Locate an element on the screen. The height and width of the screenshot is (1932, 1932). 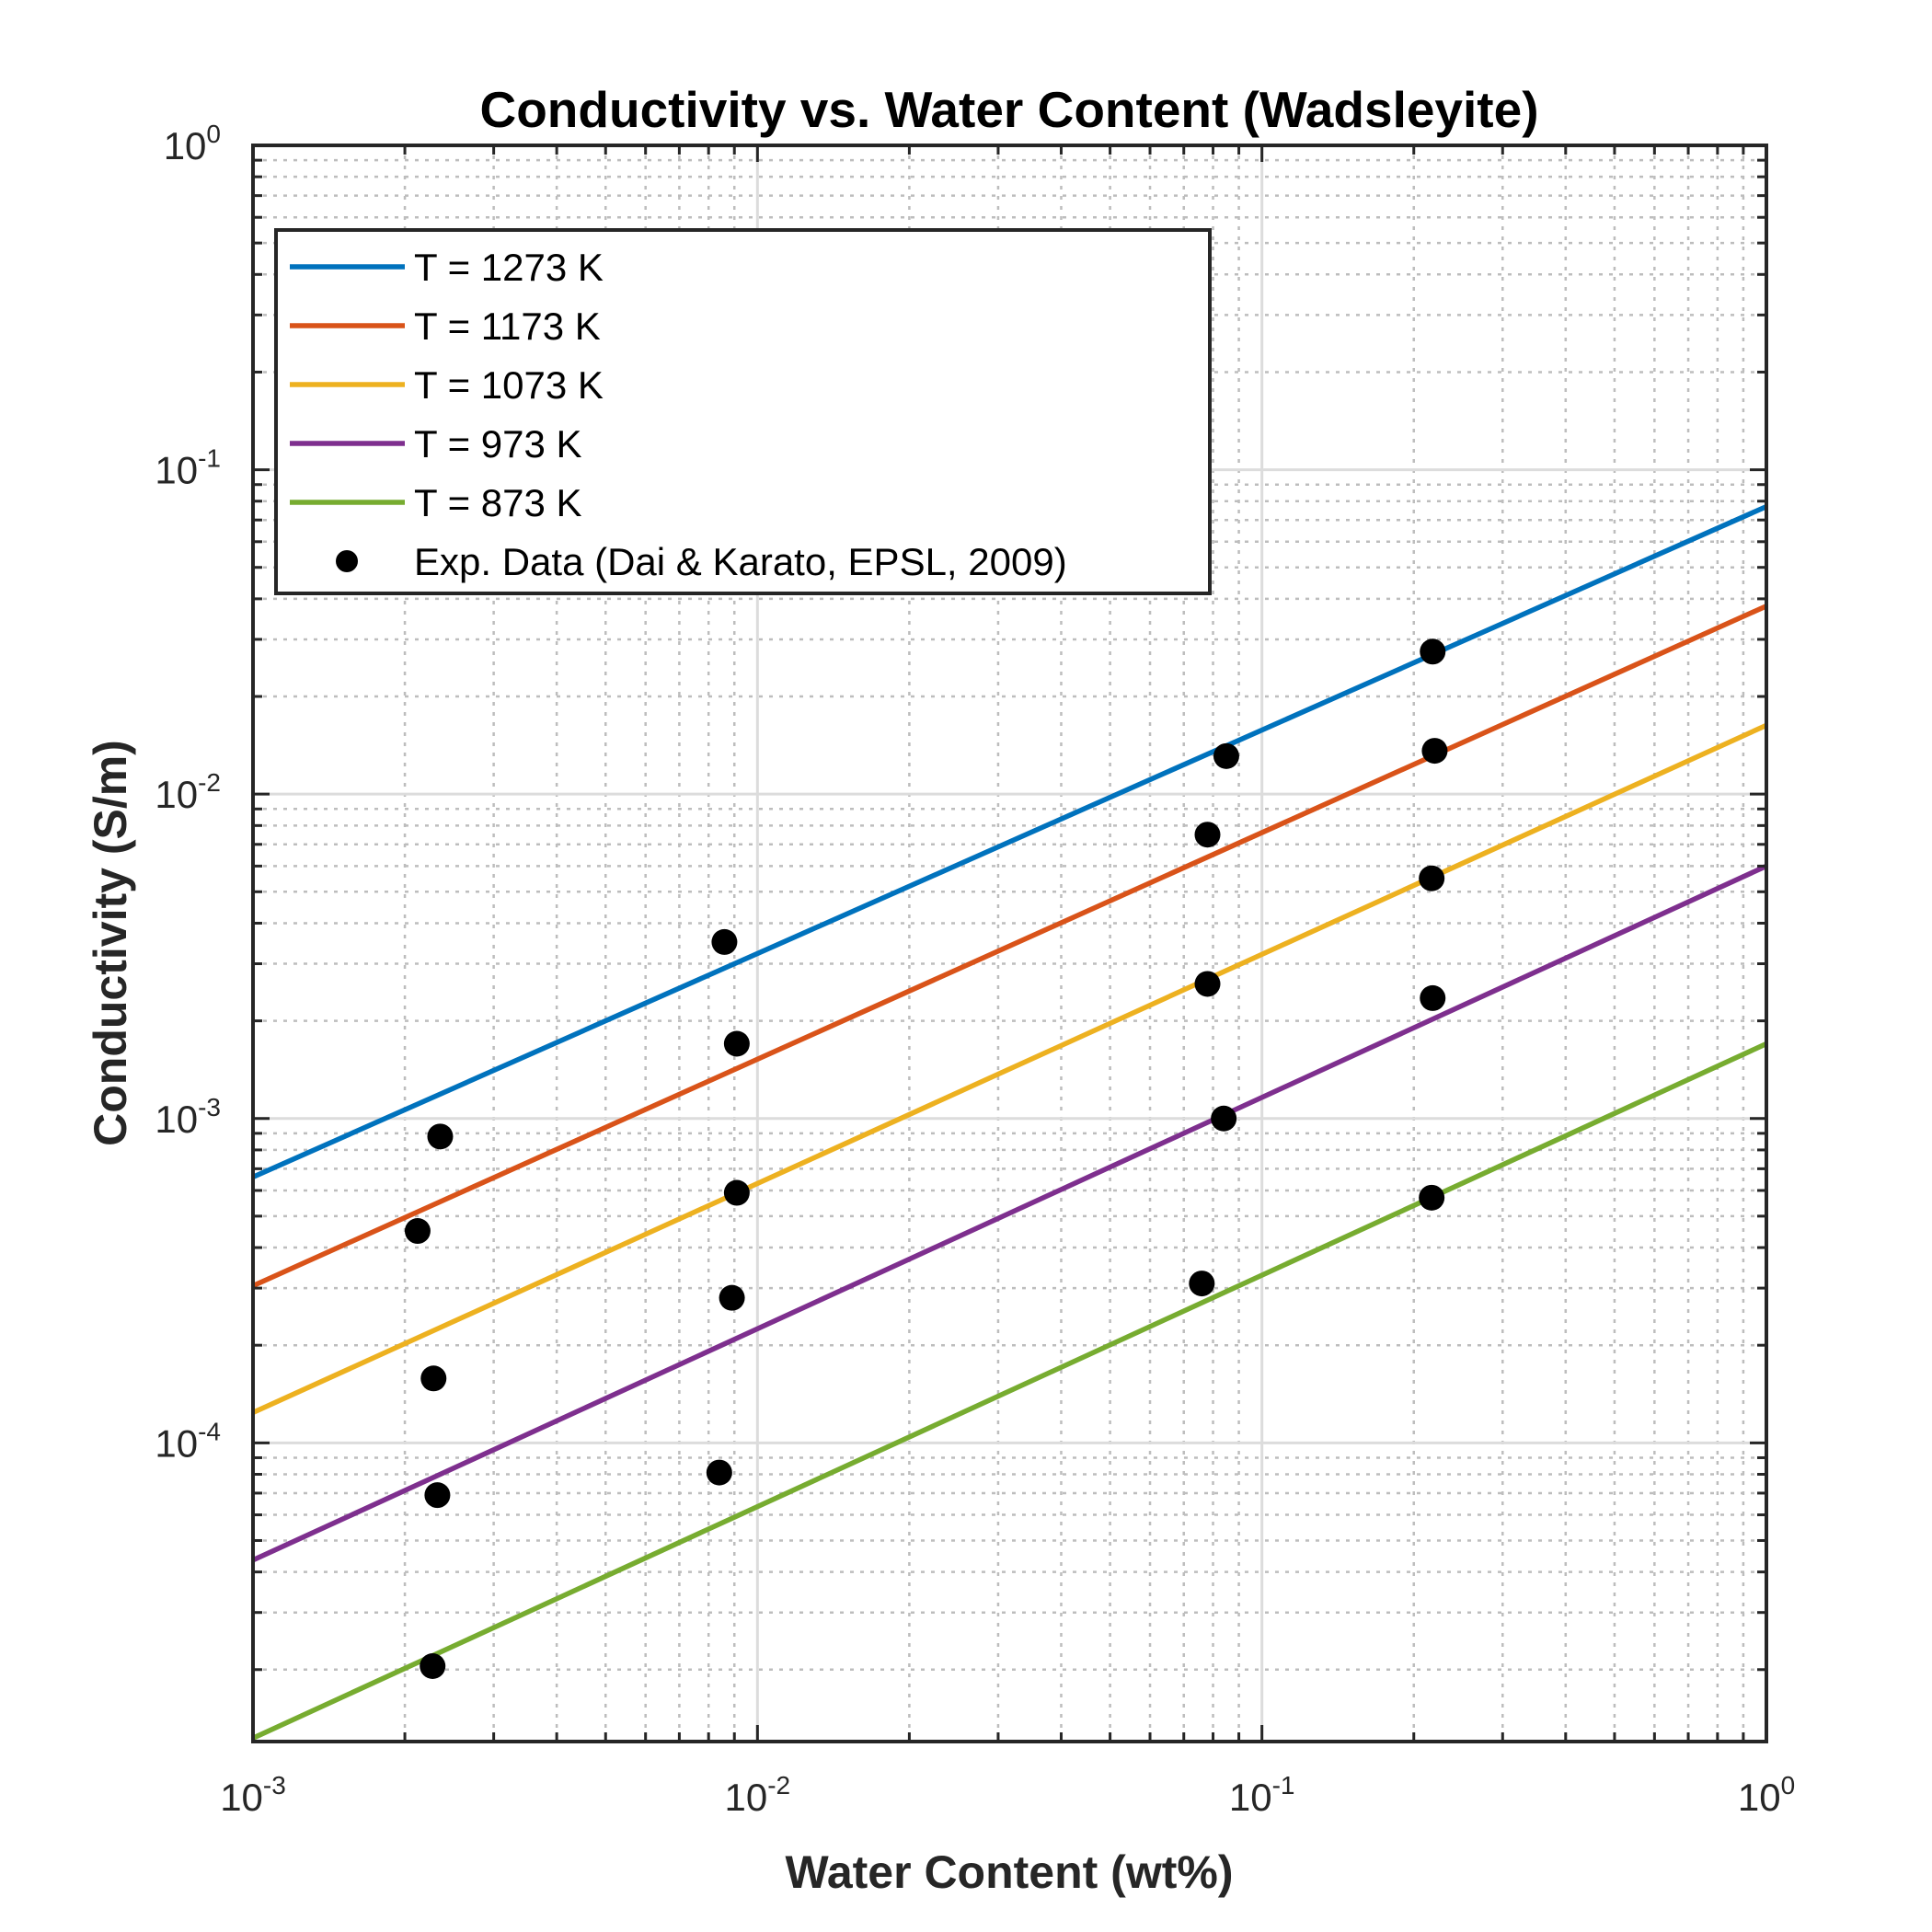
legend-label: T = 873 K is located at coordinates (498, 502).